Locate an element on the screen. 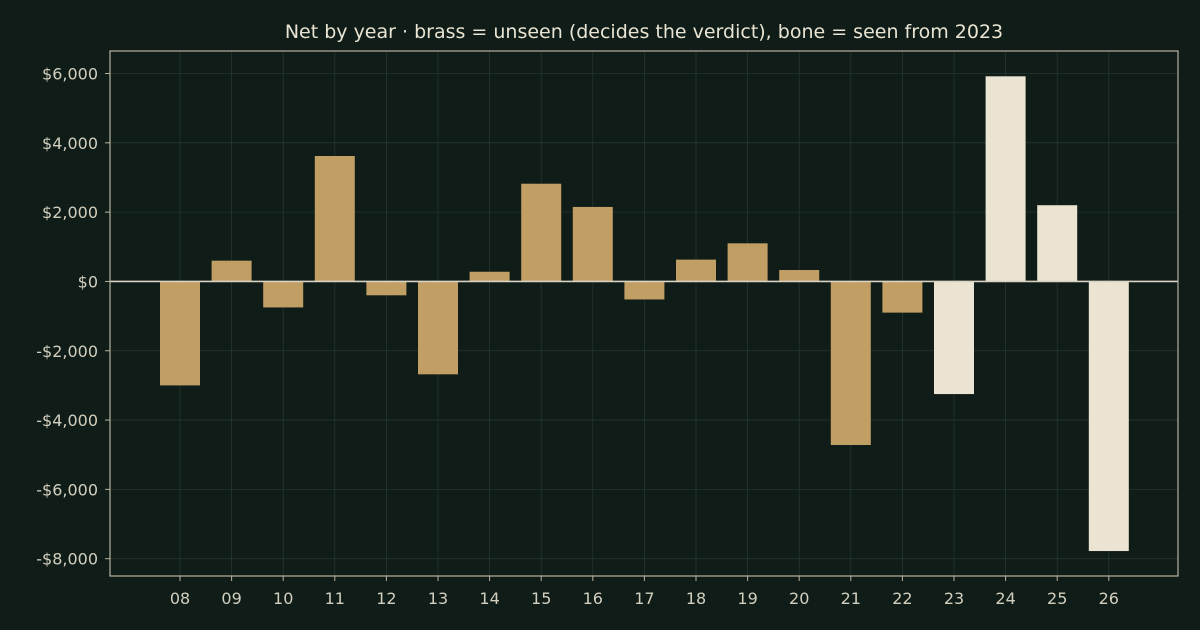 This screenshot has width=1200, height=630. x-tick-label: 16 is located at coordinates (593, 598).